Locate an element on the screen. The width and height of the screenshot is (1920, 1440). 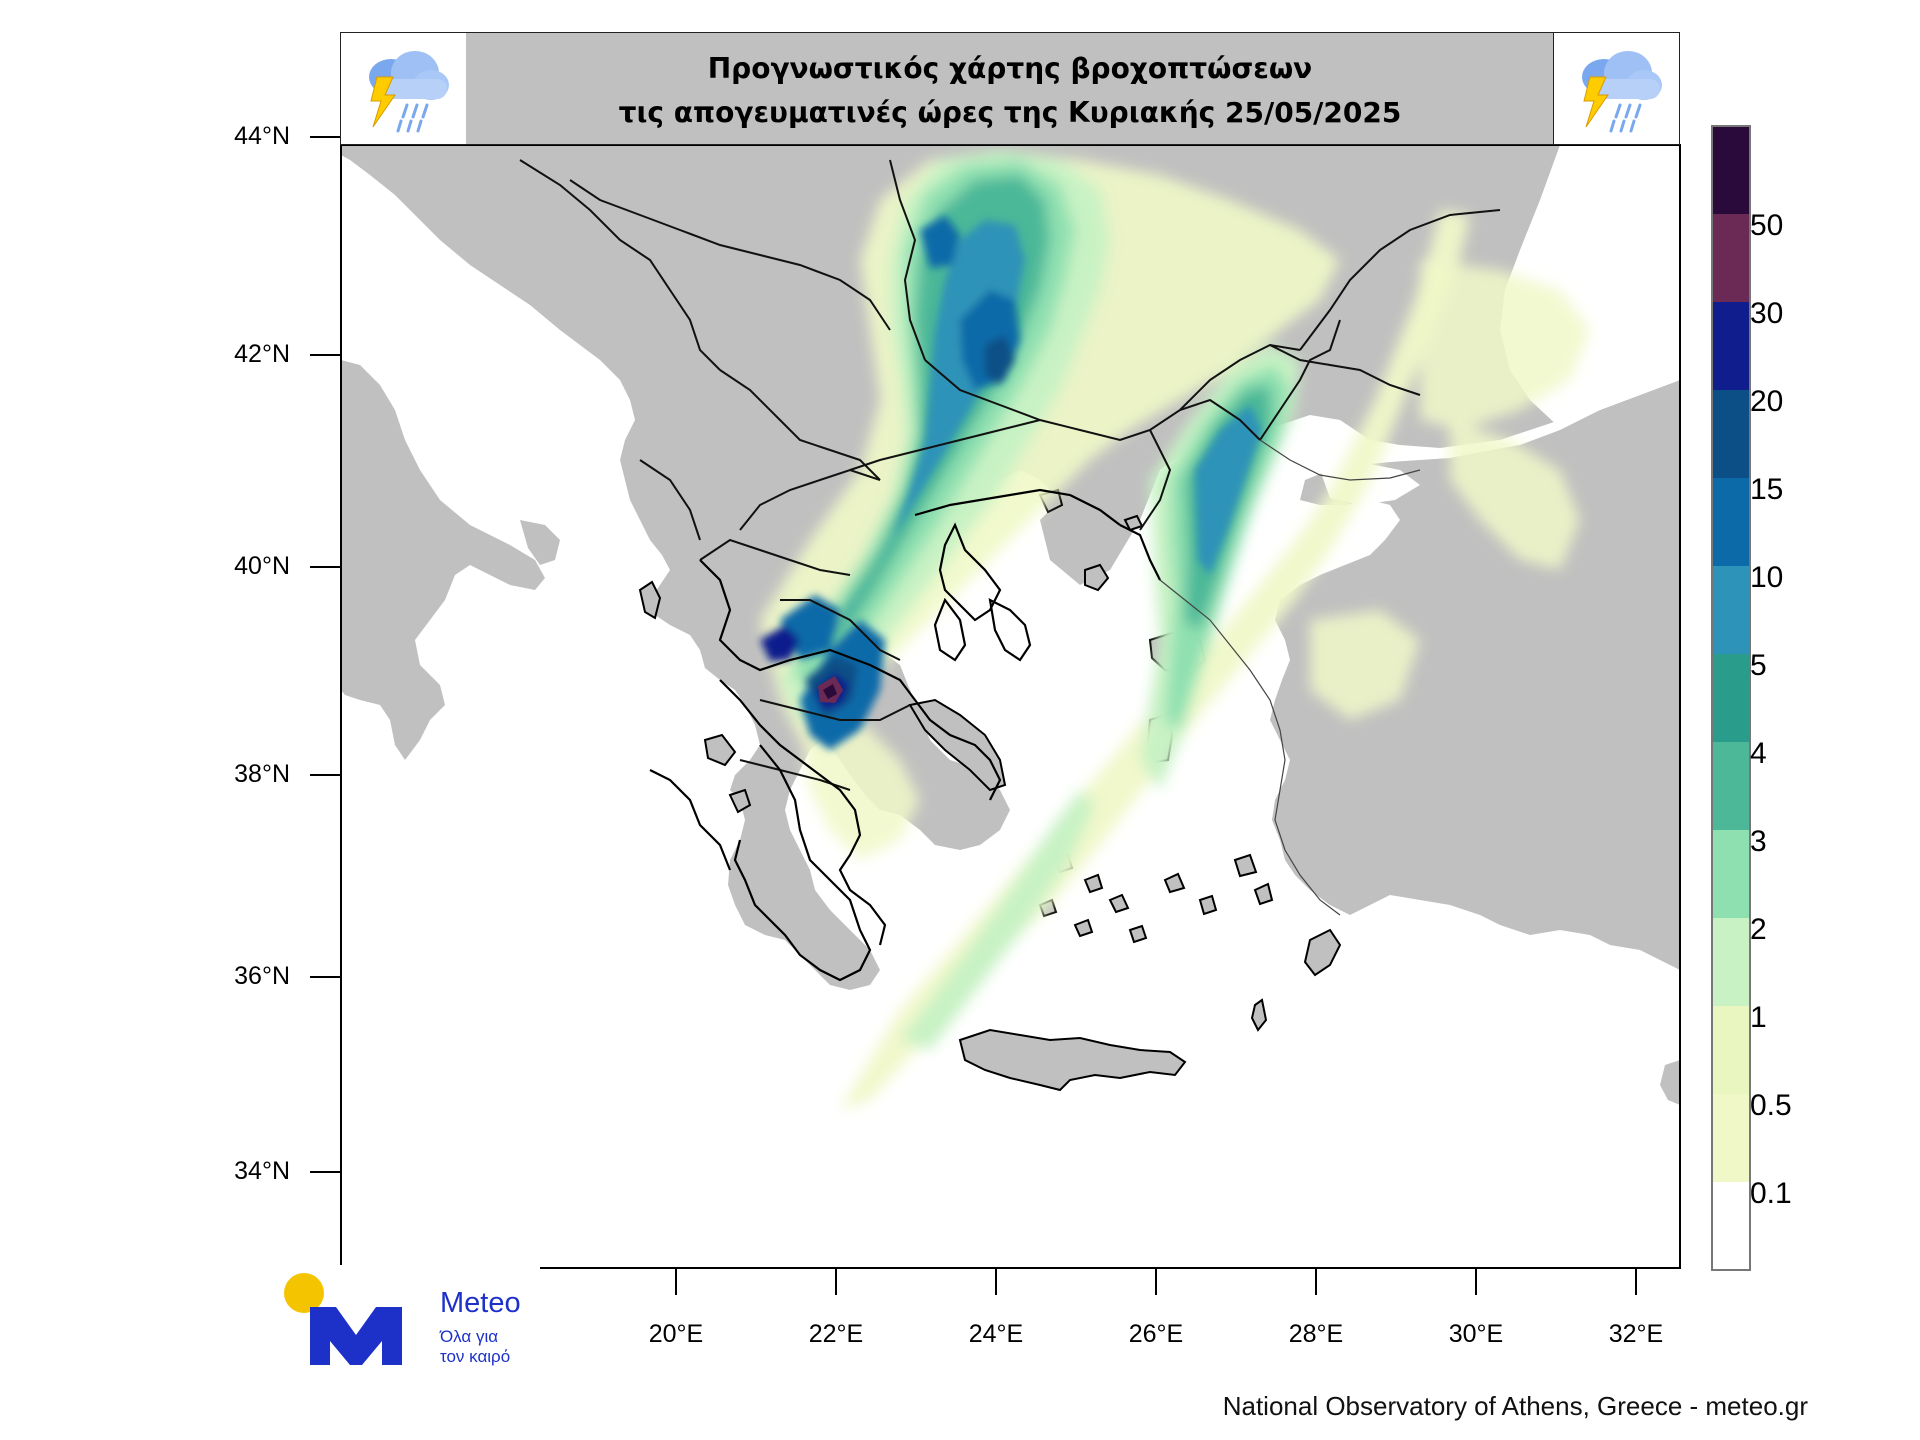
title-line-1: Προγνωστικός χάρτης βροχοπτώσεων is located at coordinates (1010, 68).